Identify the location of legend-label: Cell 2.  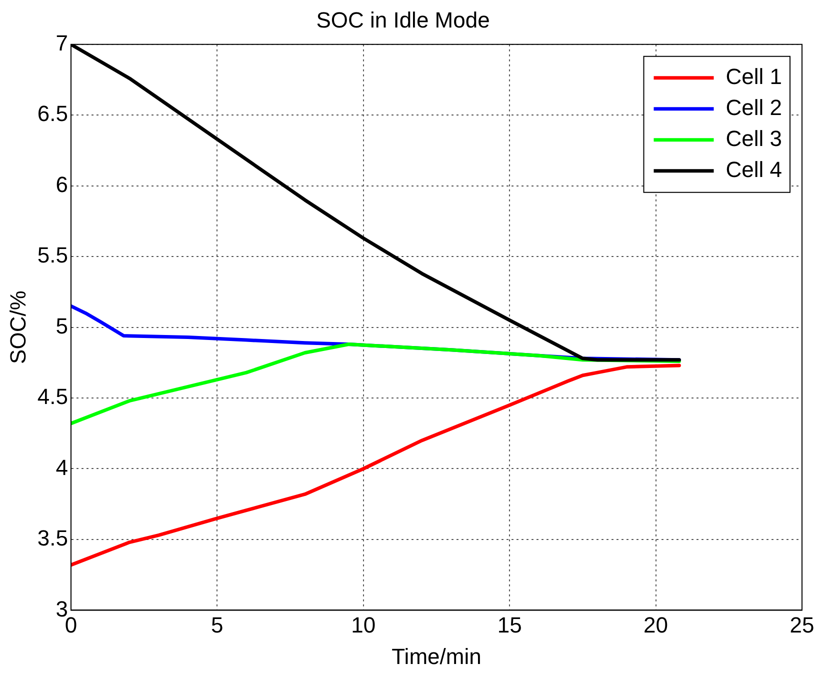
(754, 107).